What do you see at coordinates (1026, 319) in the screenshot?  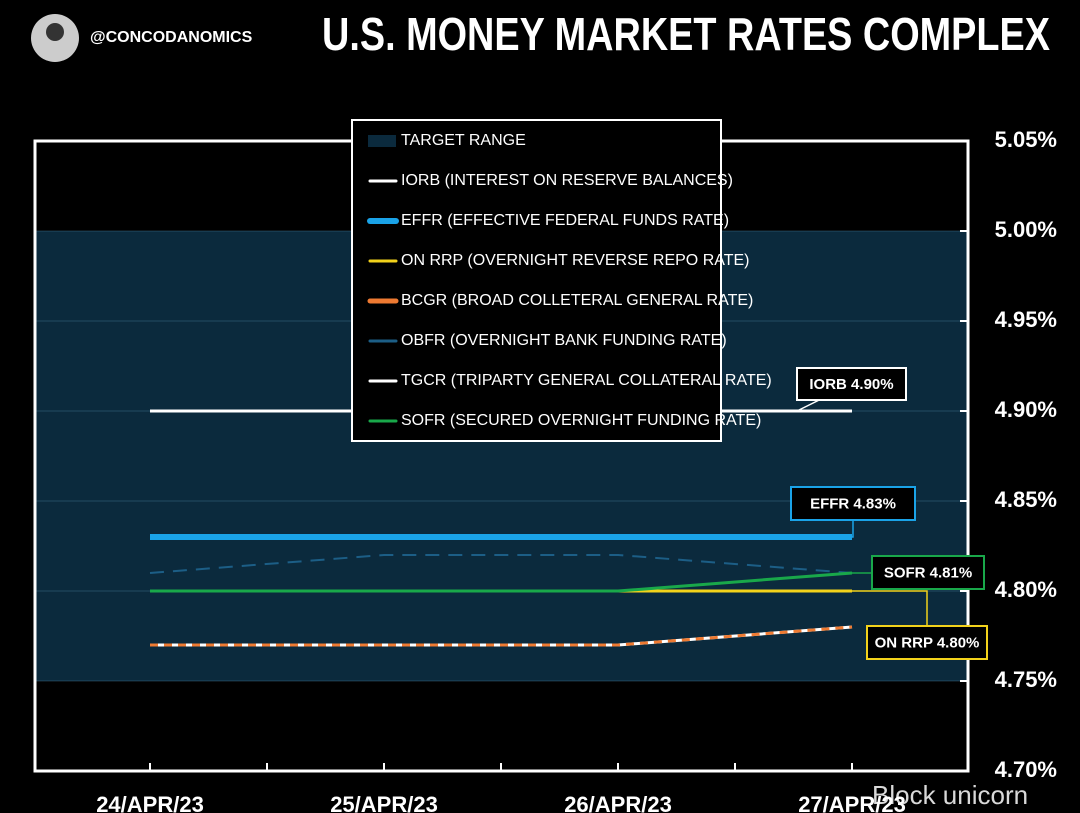 I see `y-tick-label: 4.95%` at bounding box center [1026, 319].